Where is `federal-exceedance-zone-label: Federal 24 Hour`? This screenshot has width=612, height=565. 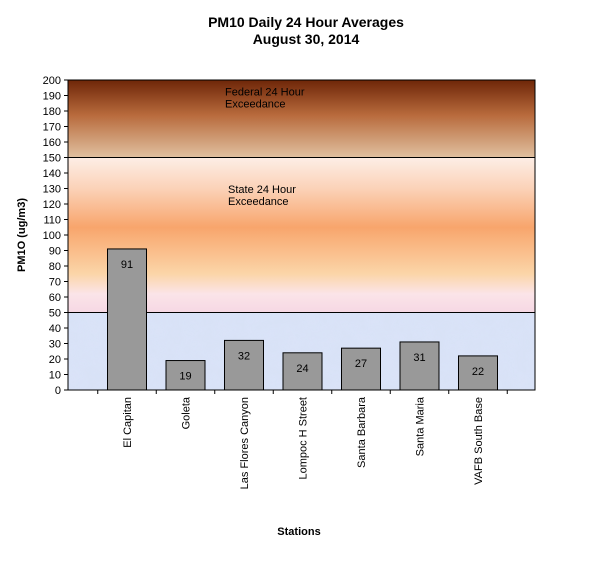 federal-exceedance-zone-label: Federal 24 Hour is located at coordinates (265, 93).